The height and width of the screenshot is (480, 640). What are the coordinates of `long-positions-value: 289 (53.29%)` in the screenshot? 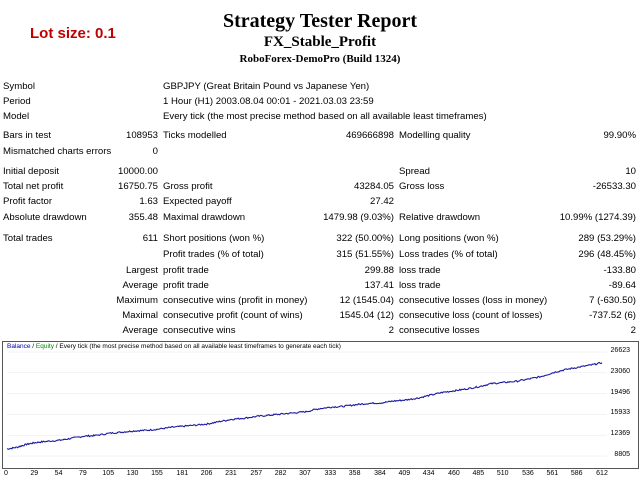 It's located at (607, 238).